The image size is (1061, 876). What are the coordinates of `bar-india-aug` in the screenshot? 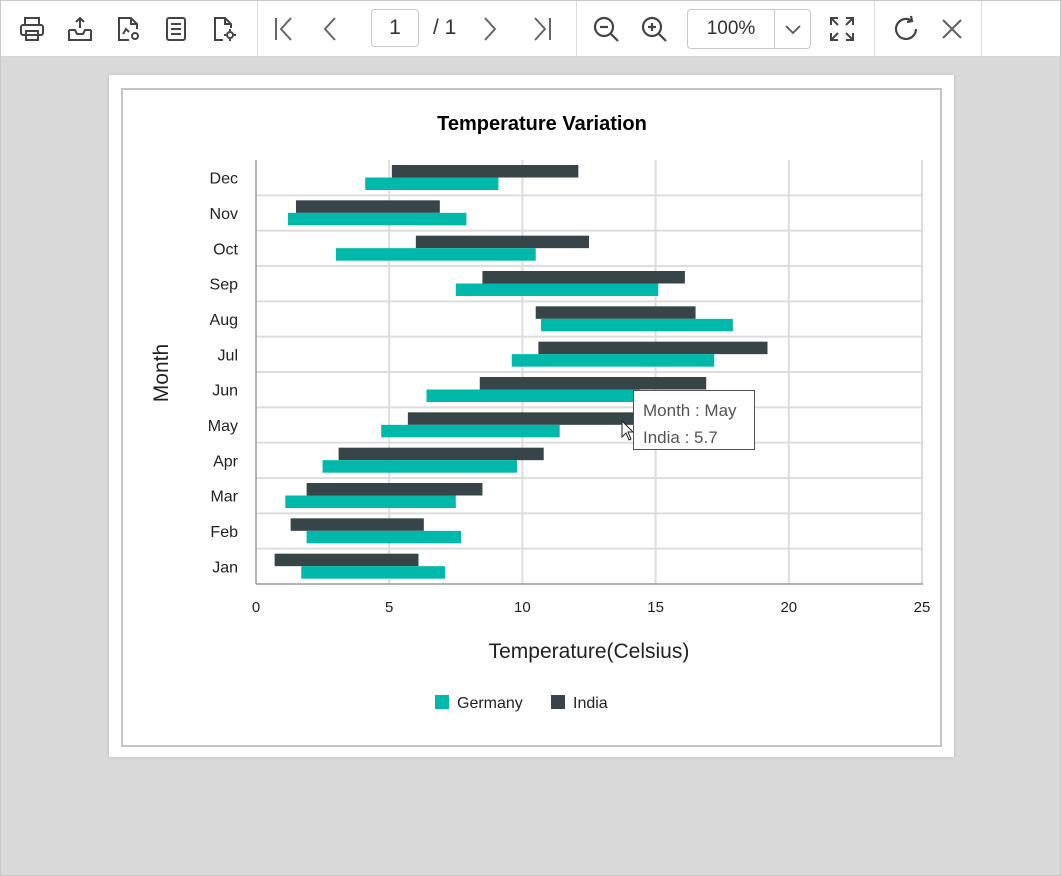 It's located at (615, 312).